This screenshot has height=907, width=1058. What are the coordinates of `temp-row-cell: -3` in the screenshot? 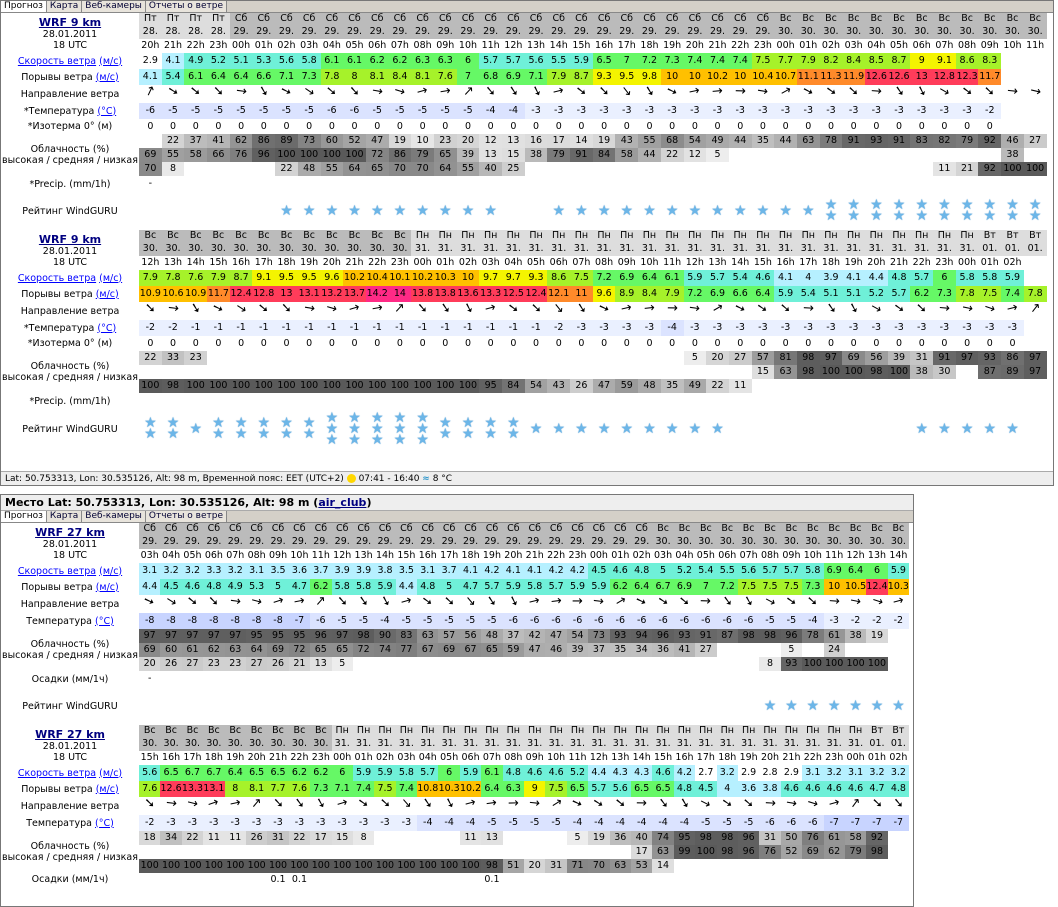 It's located at (321, 823).